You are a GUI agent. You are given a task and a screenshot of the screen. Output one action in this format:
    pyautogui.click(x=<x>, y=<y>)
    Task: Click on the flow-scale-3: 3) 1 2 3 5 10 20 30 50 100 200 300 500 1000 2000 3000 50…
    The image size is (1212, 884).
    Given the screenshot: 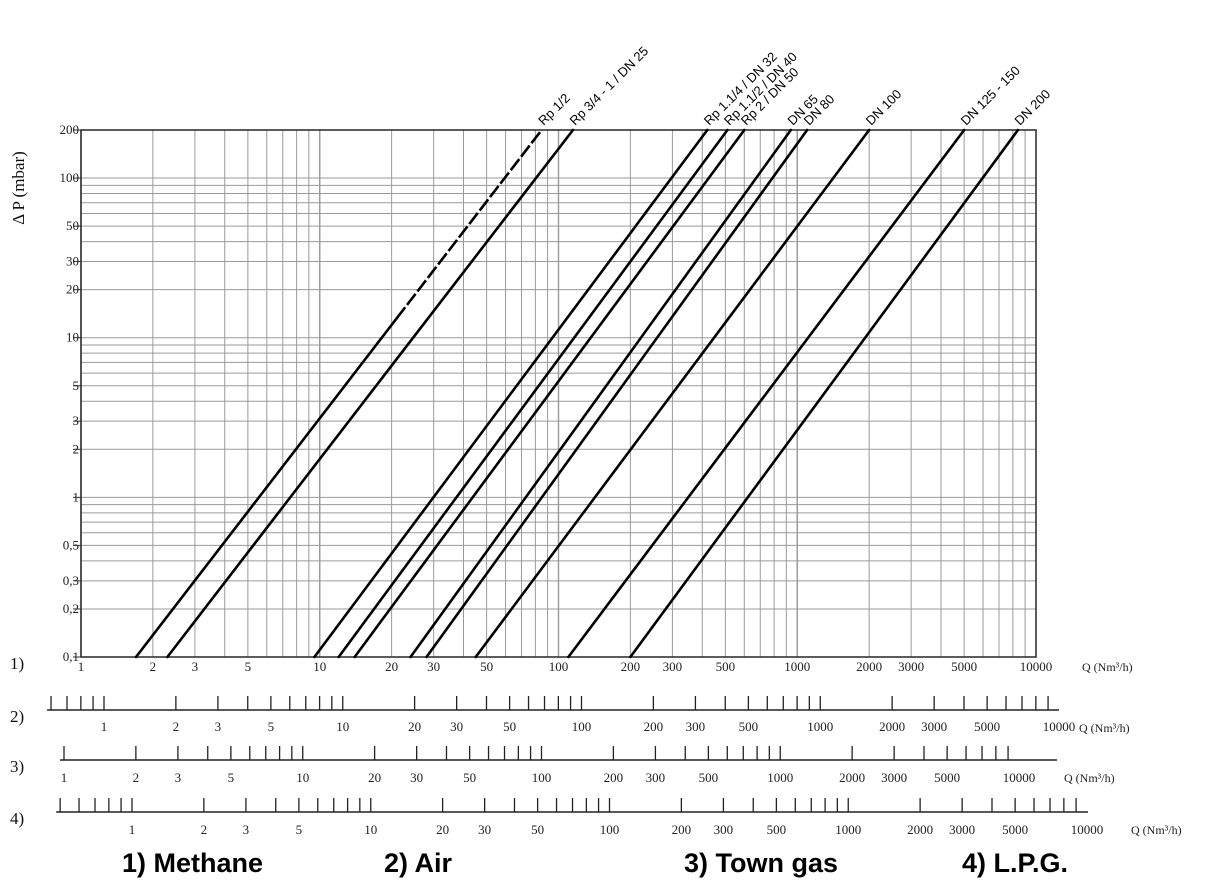 What is the action you would take?
    pyautogui.click(x=562, y=765)
    